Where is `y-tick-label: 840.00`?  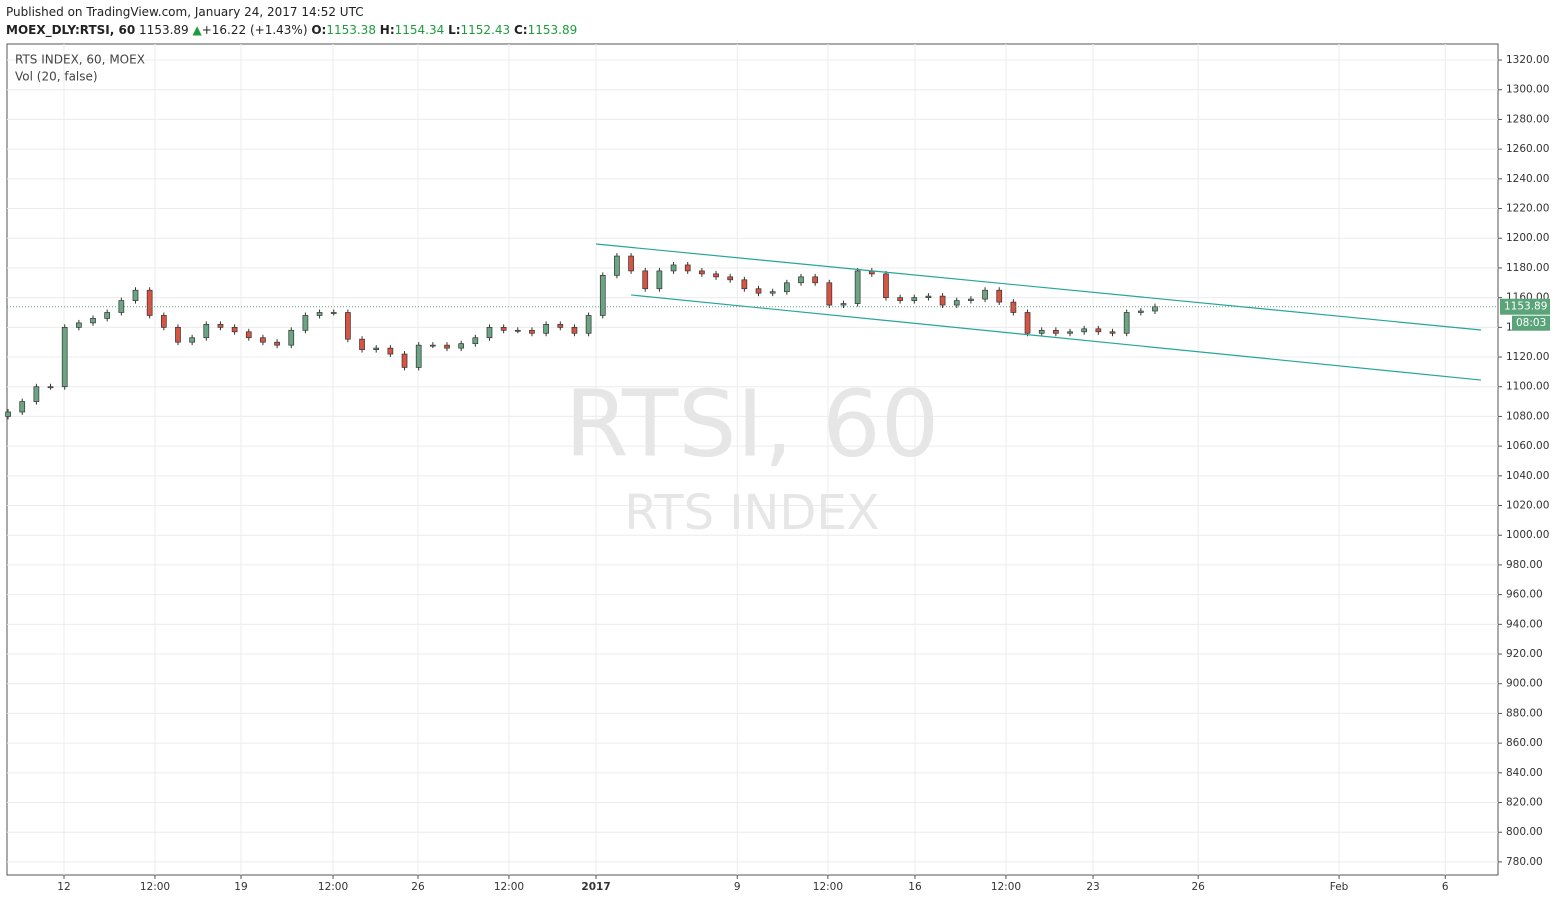
y-tick-label: 840.00 is located at coordinates (1524, 773).